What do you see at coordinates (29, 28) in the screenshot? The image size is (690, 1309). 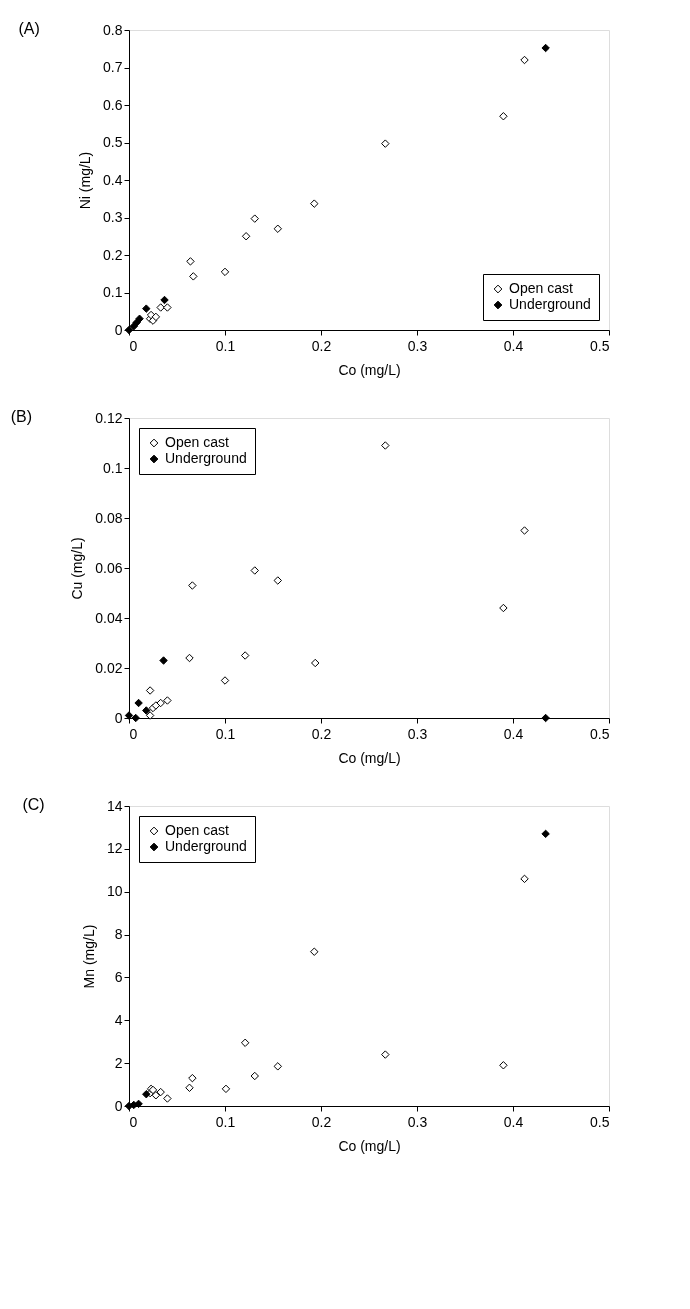 I see `chart-title: (A)` at bounding box center [29, 28].